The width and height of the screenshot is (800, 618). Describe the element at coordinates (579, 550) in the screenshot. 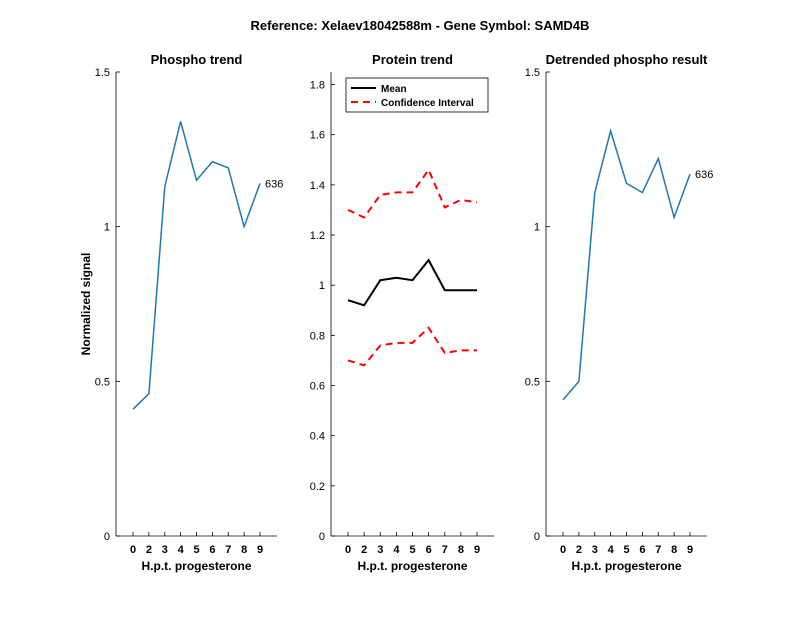

I see `detrended-phospho-xtick-label: 2` at that location.